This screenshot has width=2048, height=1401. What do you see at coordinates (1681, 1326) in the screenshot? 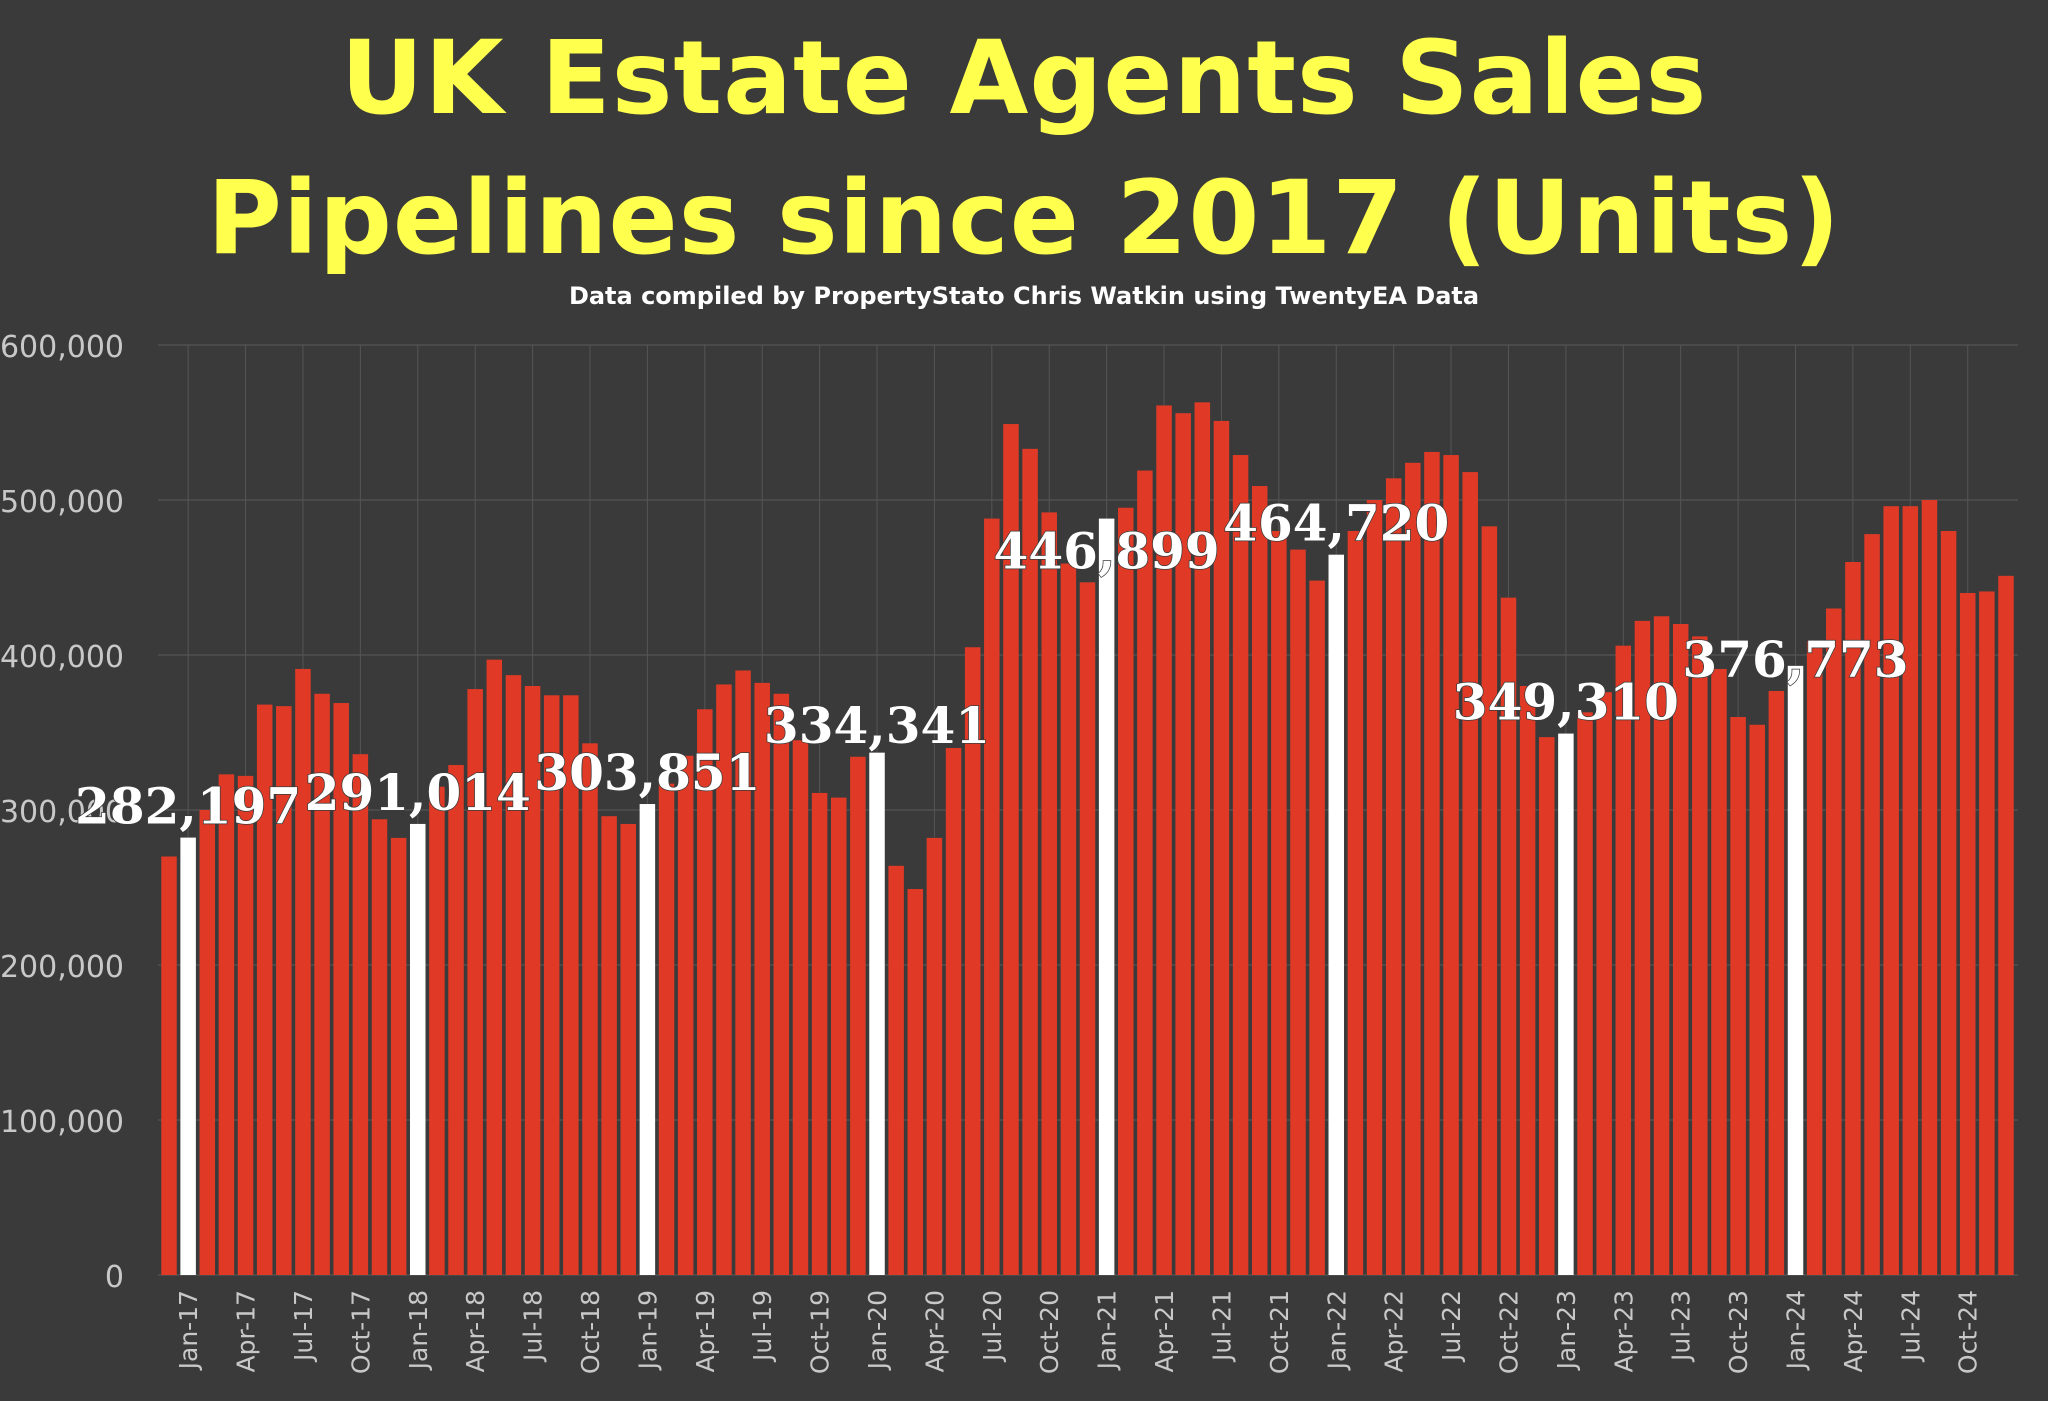
I see `x-tick-label: Jul-23` at bounding box center [1681, 1326].